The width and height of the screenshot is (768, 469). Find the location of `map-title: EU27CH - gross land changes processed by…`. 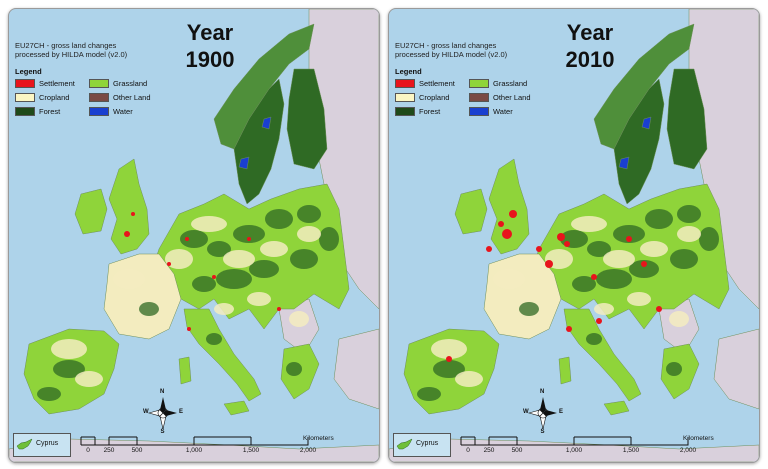

map-title: EU27CH - gross land changes processed by… is located at coordinates (451, 50).